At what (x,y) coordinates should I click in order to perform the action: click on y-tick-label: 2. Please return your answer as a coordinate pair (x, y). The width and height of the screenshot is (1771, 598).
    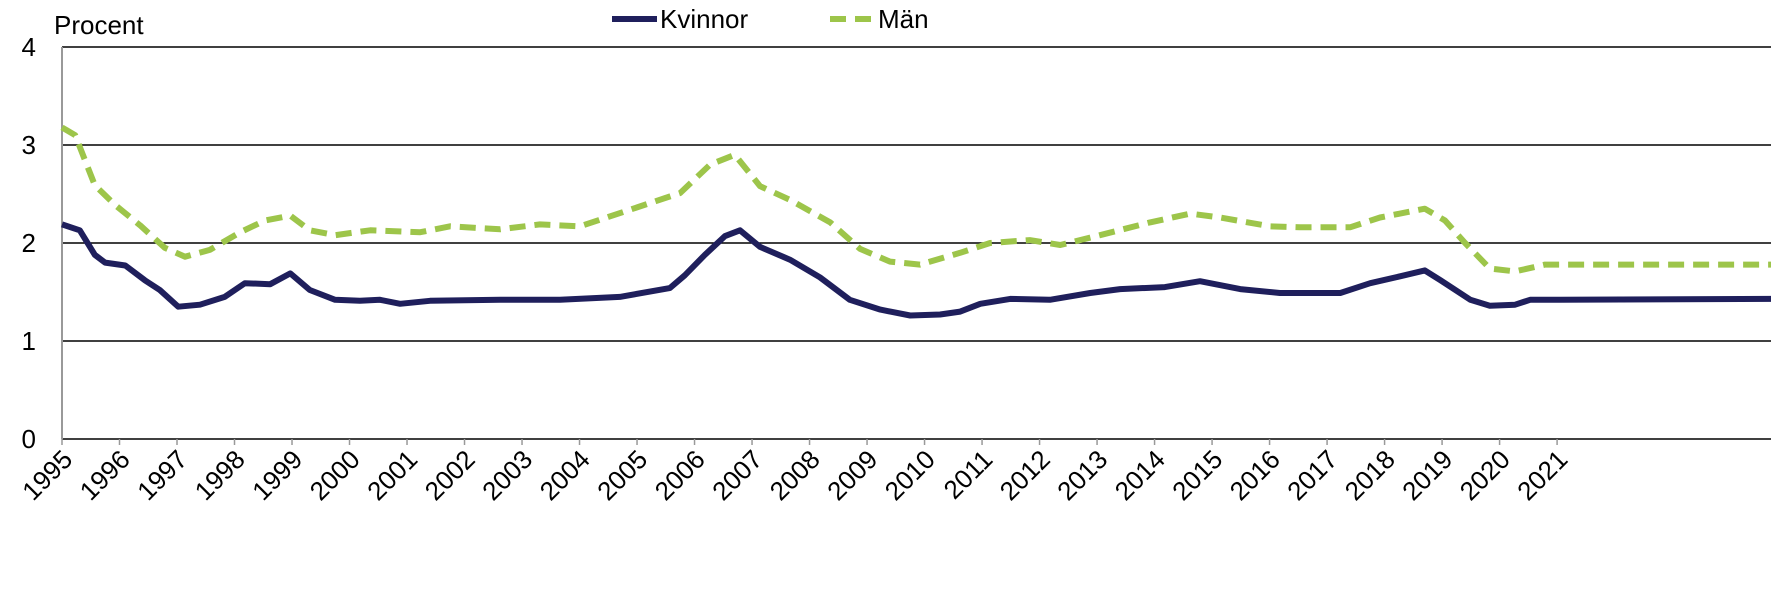
    Looking at the image, I should click on (29, 243).